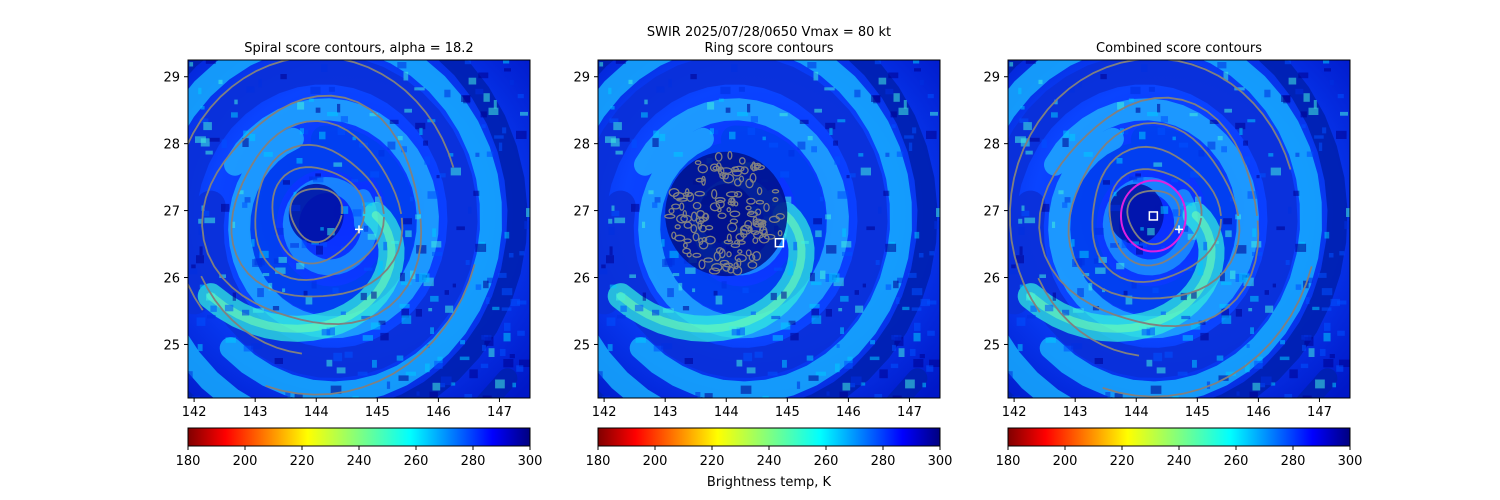 This screenshot has width=1500, height=500. I want to click on y-tick-label: 29, so click(581, 78).